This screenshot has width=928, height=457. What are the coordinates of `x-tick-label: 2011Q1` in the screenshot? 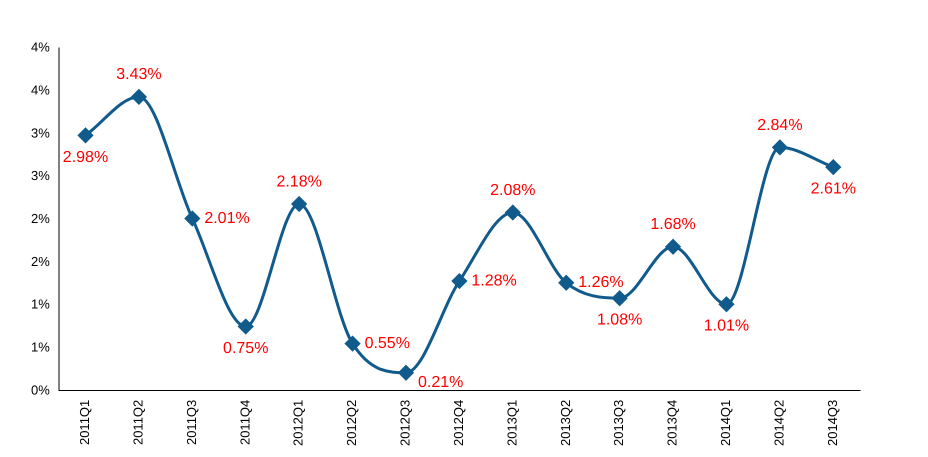 It's located at (84, 423).